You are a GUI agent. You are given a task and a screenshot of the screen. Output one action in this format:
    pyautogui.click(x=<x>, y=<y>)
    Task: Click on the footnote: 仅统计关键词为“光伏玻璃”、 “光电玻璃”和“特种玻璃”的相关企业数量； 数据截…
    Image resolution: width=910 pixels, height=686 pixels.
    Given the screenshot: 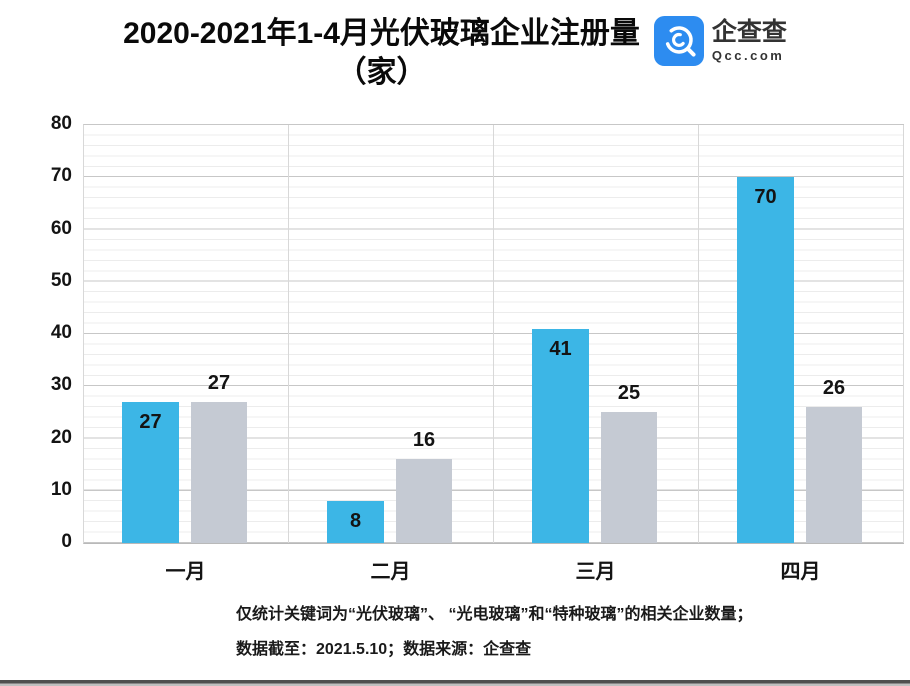 What is the action you would take?
    pyautogui.click(x=494, y=639)
    